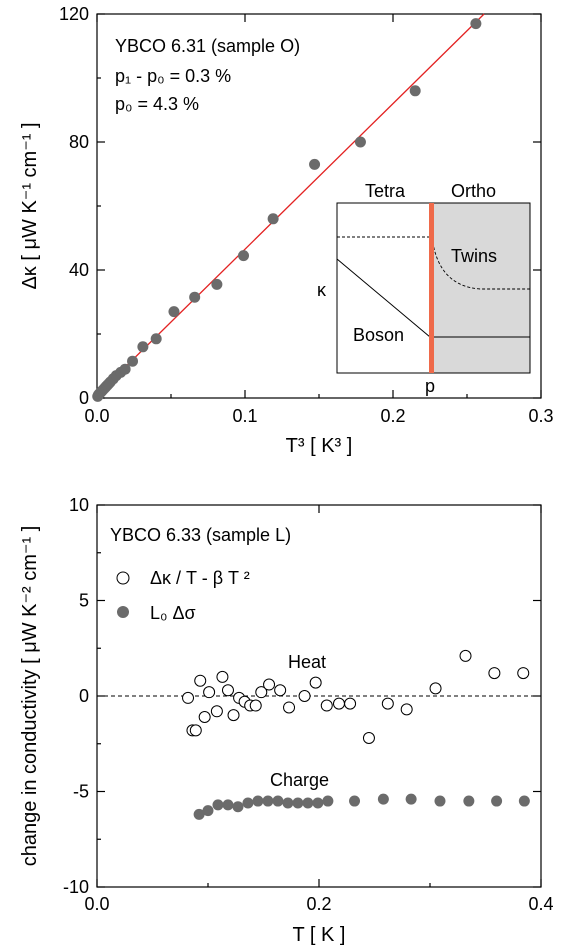 This screenshot has width=569, height=952. Describe the element at coordinates (319, 446) in the screenshot. I see `top-x-axis-label: T³ [ K³ ]` at that location.